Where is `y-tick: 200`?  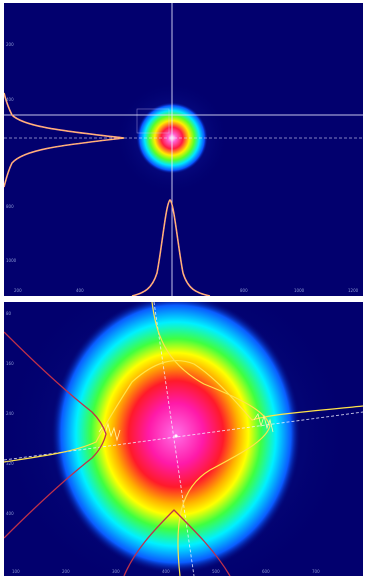
y-tick: 200 is located at coordinates (10, 44).